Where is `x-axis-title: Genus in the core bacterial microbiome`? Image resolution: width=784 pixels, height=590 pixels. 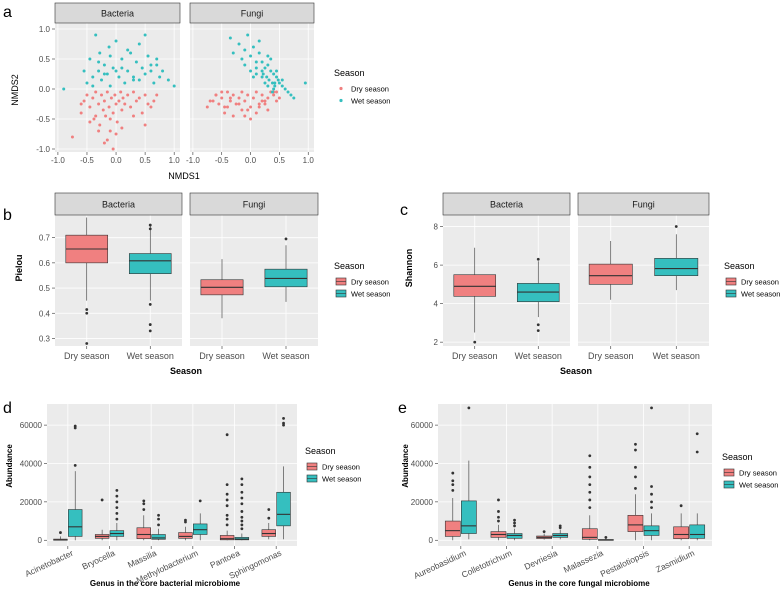
x-axis-title: Genus in the core bacterial microbiome is located at coordinates (165, 583).